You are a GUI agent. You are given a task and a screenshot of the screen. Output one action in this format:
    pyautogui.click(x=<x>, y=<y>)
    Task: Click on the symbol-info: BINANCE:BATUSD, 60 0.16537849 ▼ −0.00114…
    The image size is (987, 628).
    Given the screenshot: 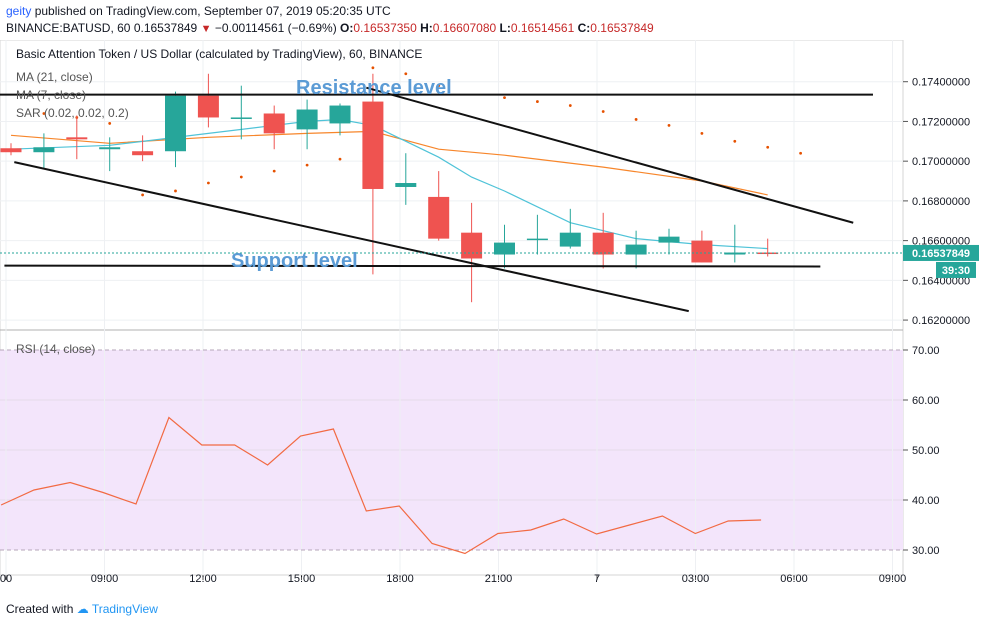 What is the action you would take?
    pyautogui.click(x=330, y=28)
    